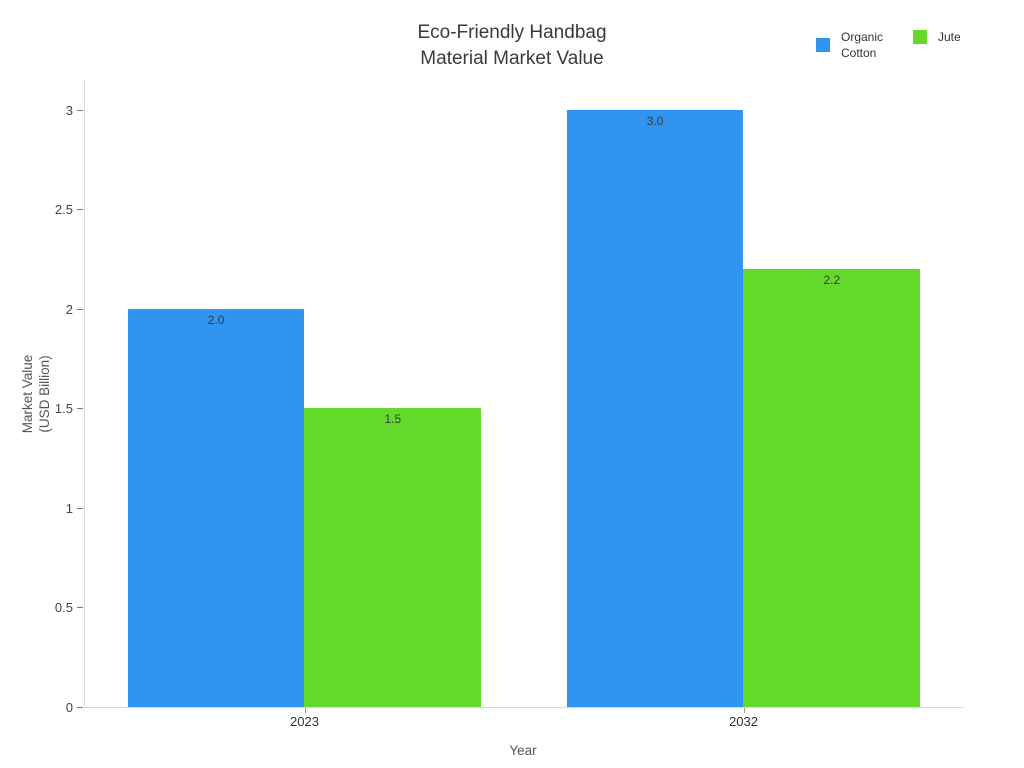  I want to click on legend-item-organic-cotton: Organic Cotton, so click(856, 45).